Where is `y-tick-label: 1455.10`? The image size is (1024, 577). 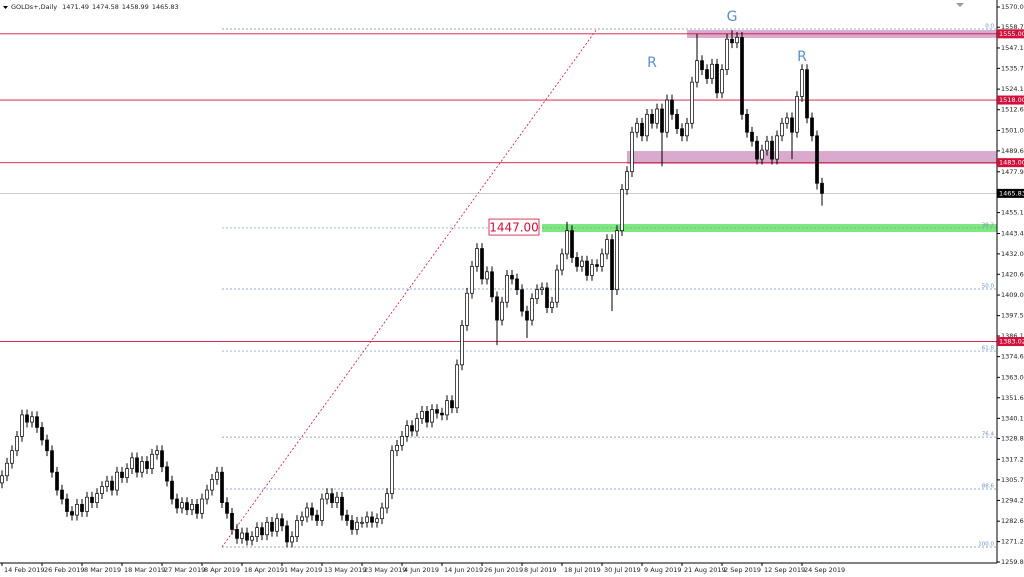
y-tick-label: 1455.10 is located at coordinates (1012, 213).